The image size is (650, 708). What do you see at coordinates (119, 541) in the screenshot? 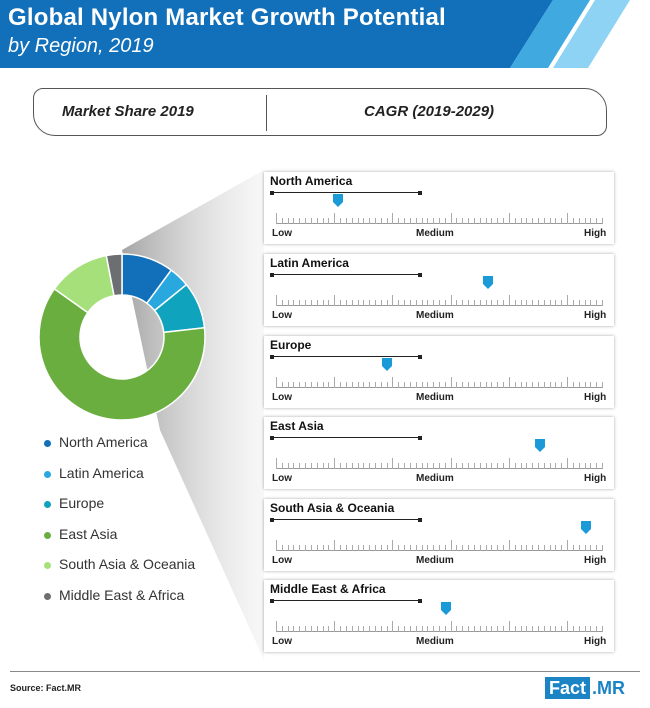
I see `legend-item: East Asia` at bounding box center [119, 541].